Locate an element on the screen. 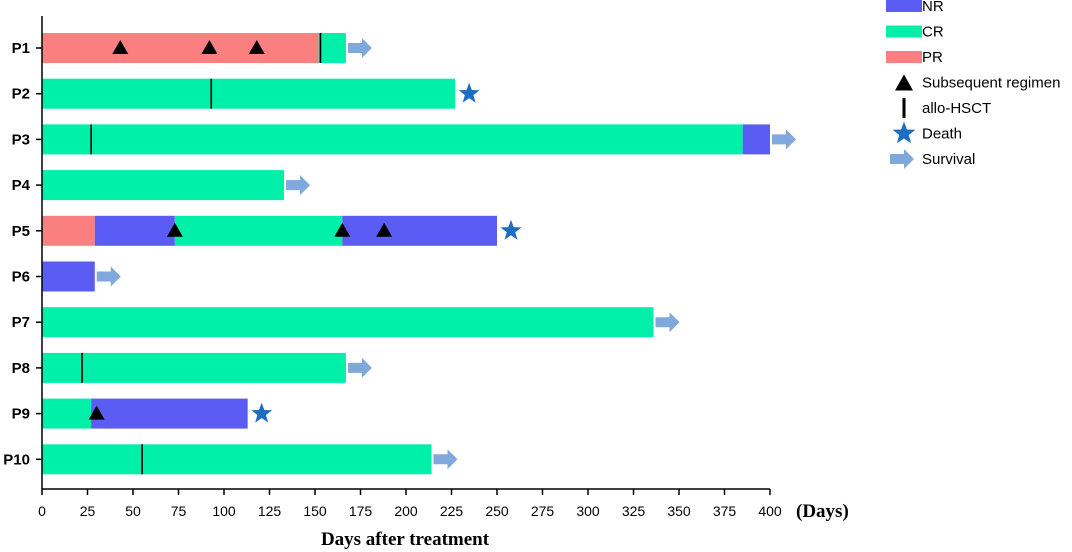  x-tick-label-25: 25 is located at coordinates (88, 511).